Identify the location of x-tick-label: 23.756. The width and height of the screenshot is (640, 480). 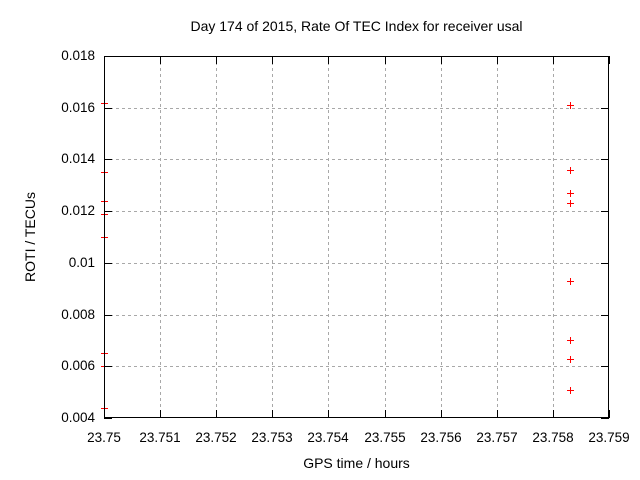
(441, 437).